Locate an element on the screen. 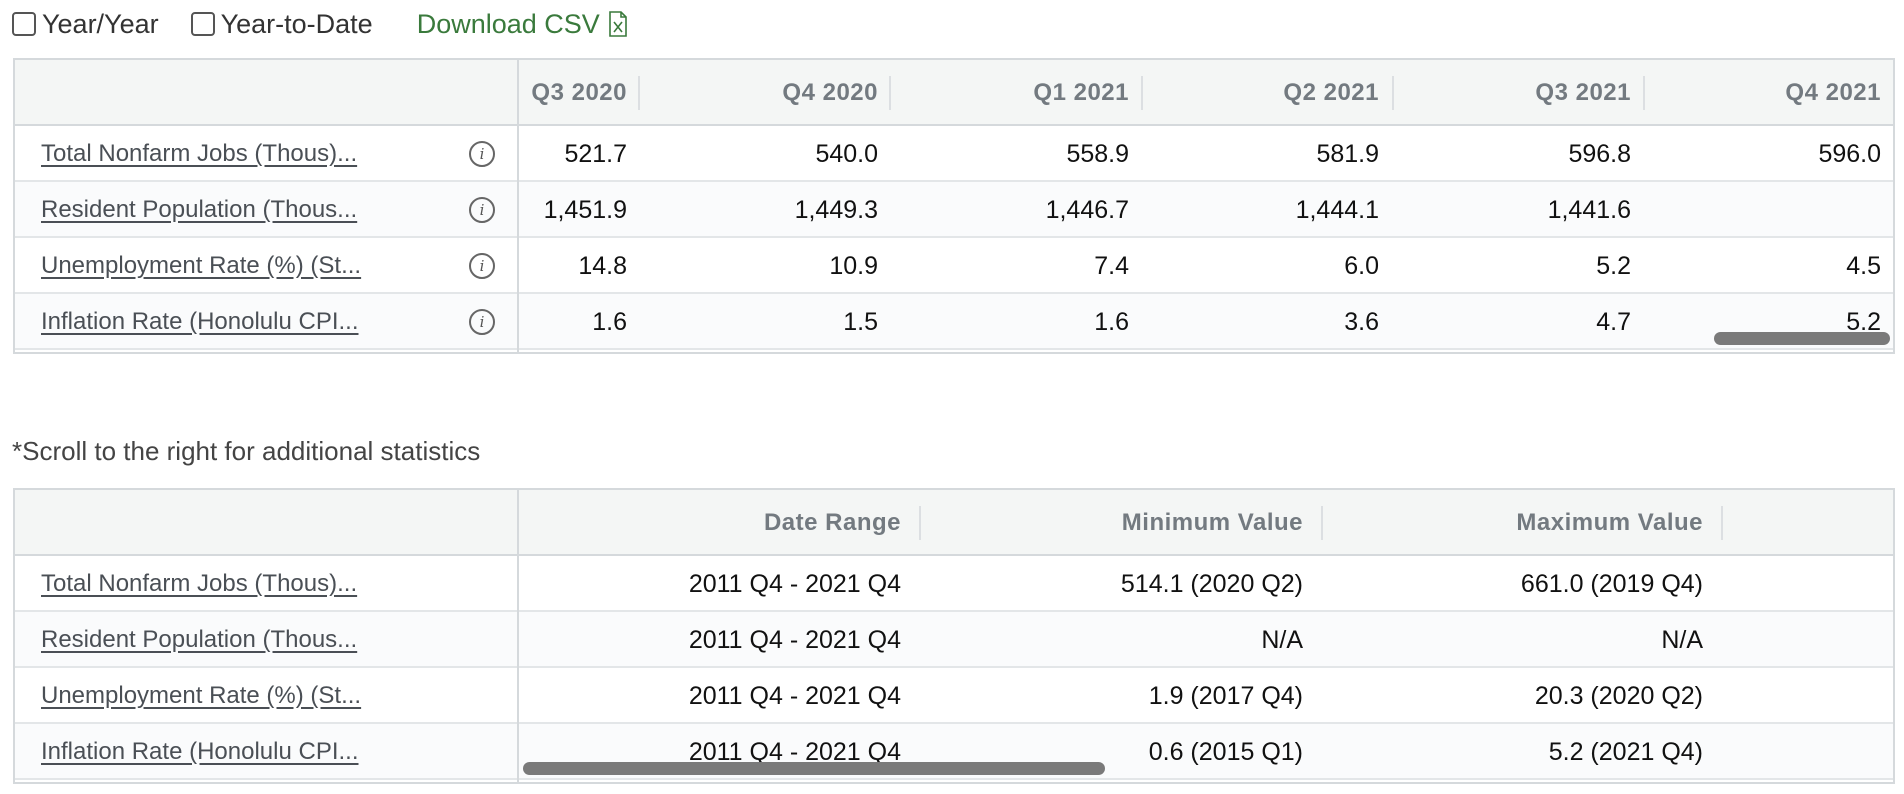  table-cell: 10.9 is located at coordinates (853, 266).